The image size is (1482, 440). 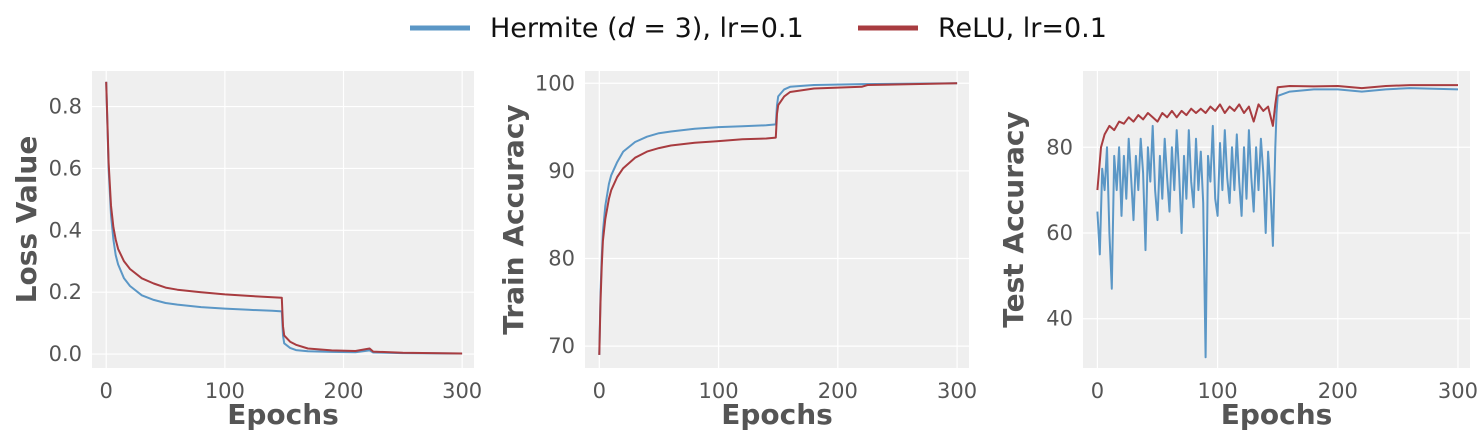 I want to click on y-axis-label: Loss Value, so click(x=26, y=220).